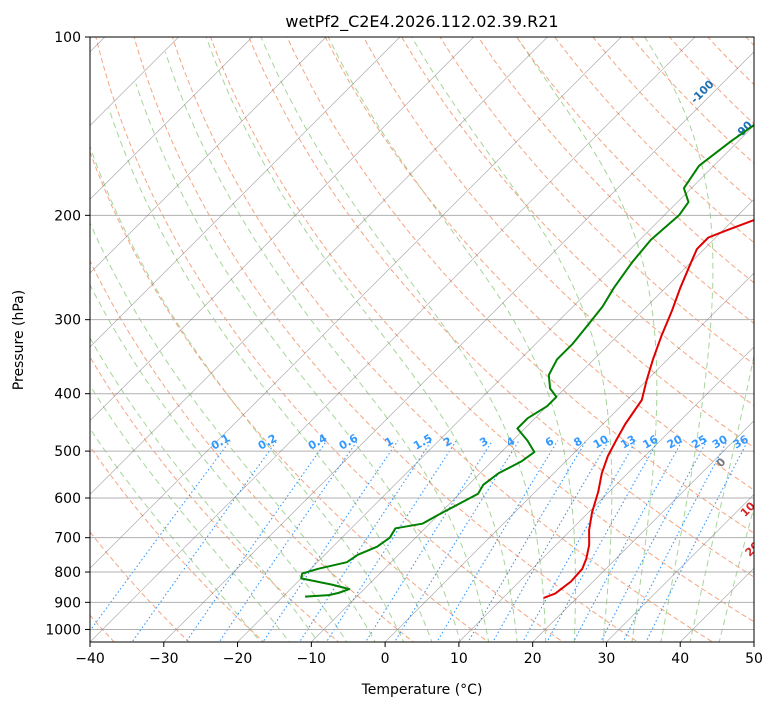 This screenshot has width=775, height=708. What do you see at coordinates (238, 659) in the screenshot?
I see `x-tick-label: −20` at bounding box center [238, 659].